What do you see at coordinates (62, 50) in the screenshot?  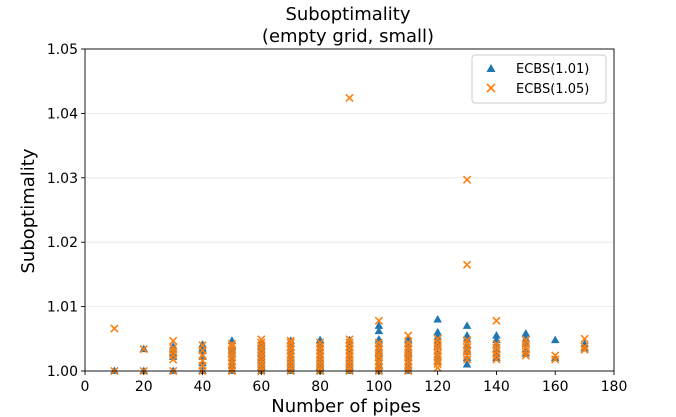 I see `y-tick-label: 1.05` at bounding box center [62, 50].